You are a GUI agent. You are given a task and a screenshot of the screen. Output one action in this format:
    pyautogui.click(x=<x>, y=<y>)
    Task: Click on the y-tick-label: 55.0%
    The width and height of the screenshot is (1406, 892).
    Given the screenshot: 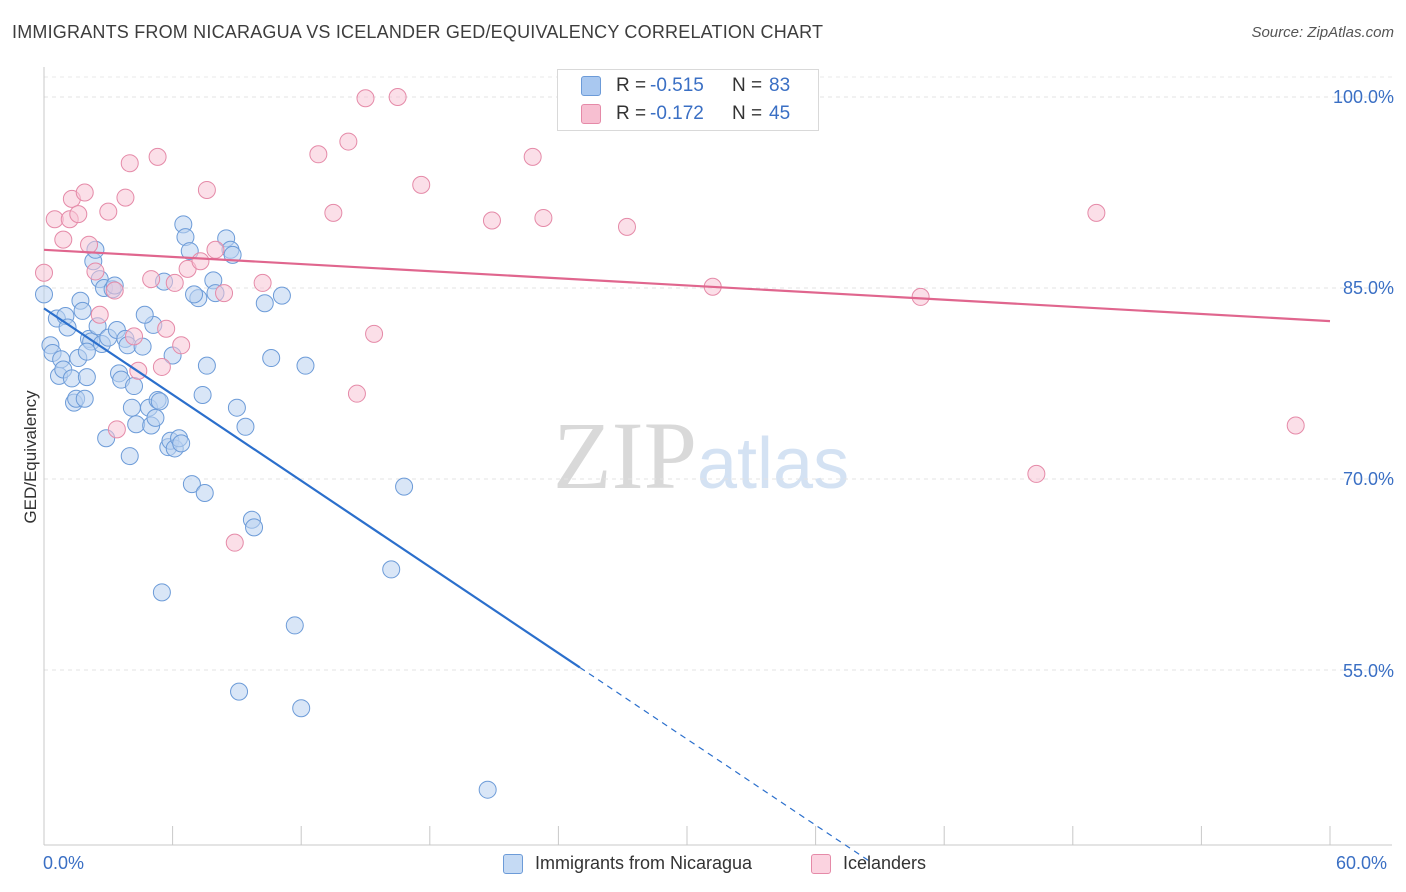 What is the action you would take?
    pyautogui.click(x=1368, y=671)
    